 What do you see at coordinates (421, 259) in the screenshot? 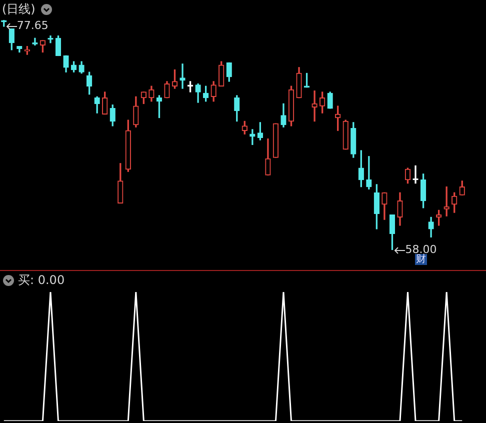
I see `text: 财` at bounding box center [421, 259].